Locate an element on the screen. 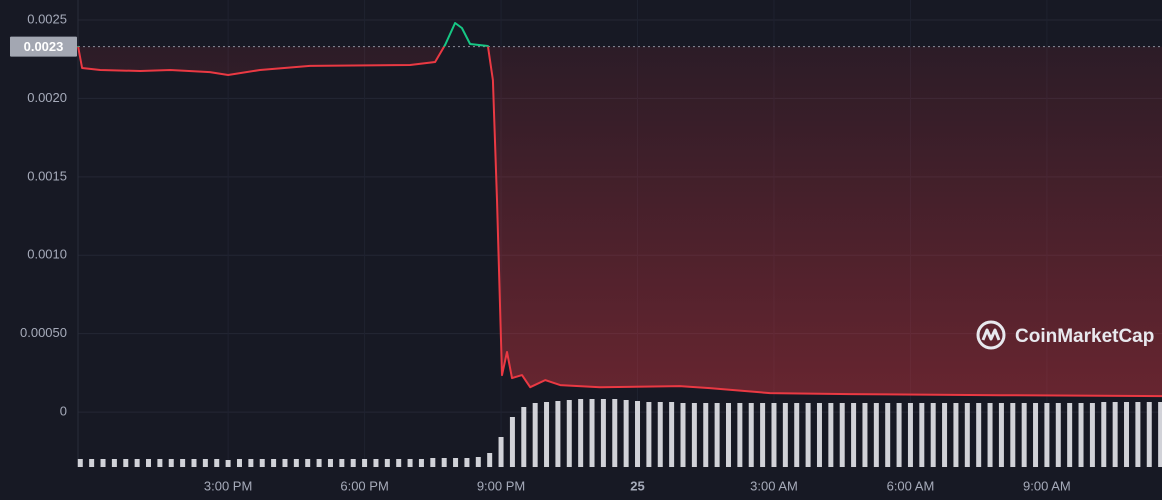 This screenshot has height=500, width=1162. x-tick-label: 3:00 PM is located at coordinates (228, 485).